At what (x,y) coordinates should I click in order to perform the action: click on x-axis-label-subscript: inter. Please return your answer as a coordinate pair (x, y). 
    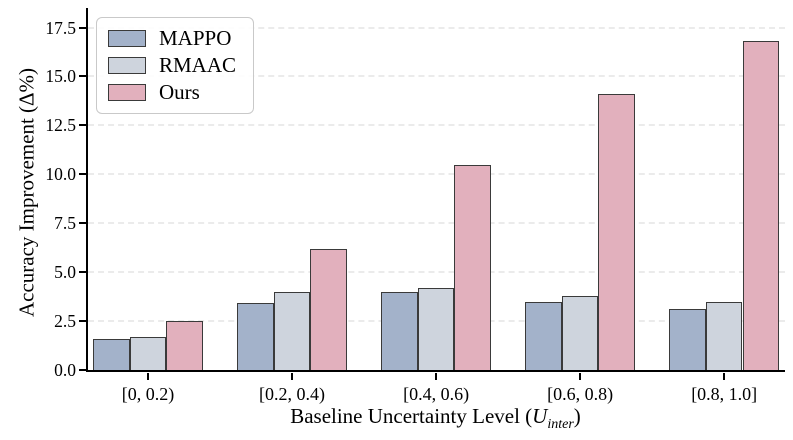
    Looking at the image, I should click on (560, 425).